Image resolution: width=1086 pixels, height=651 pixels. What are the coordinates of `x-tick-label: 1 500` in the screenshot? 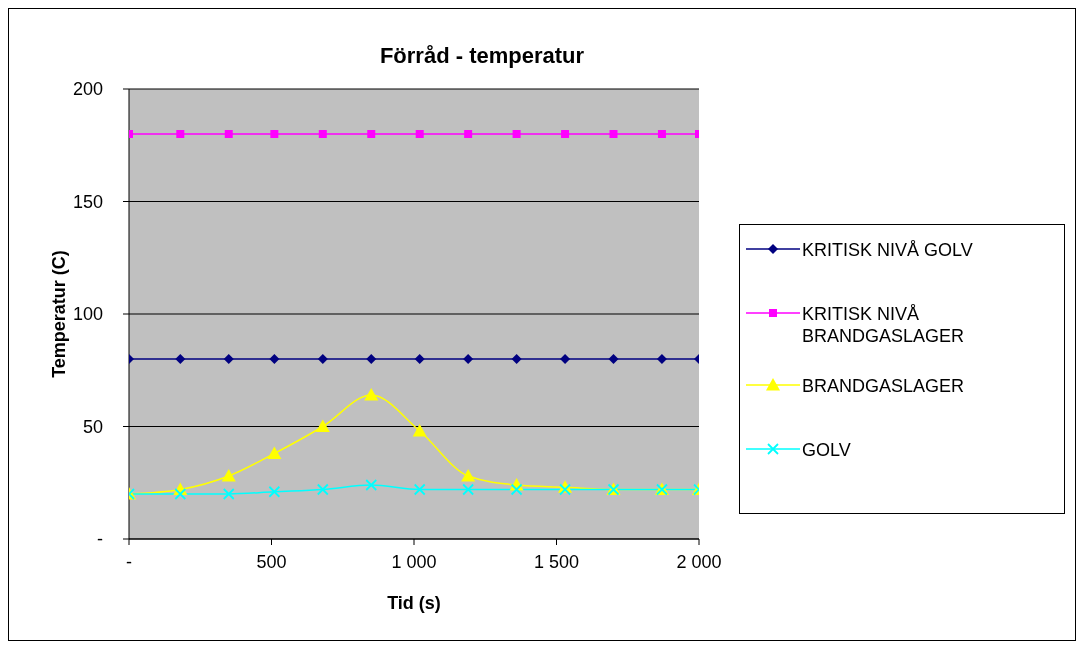 It's located at (556, 561).